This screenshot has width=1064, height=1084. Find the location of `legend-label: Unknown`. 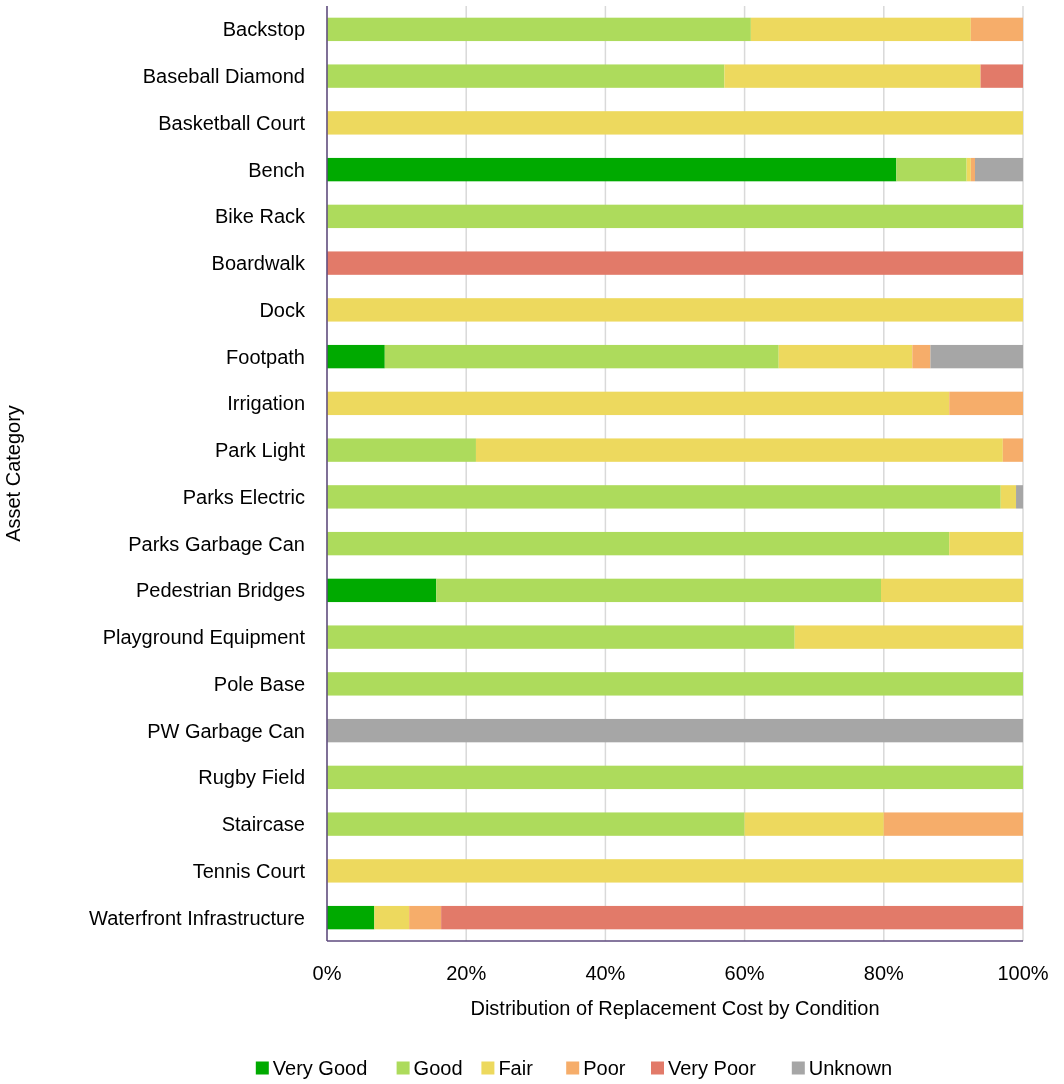

legend-label: Unknown is located at coordinates (850, 1068).